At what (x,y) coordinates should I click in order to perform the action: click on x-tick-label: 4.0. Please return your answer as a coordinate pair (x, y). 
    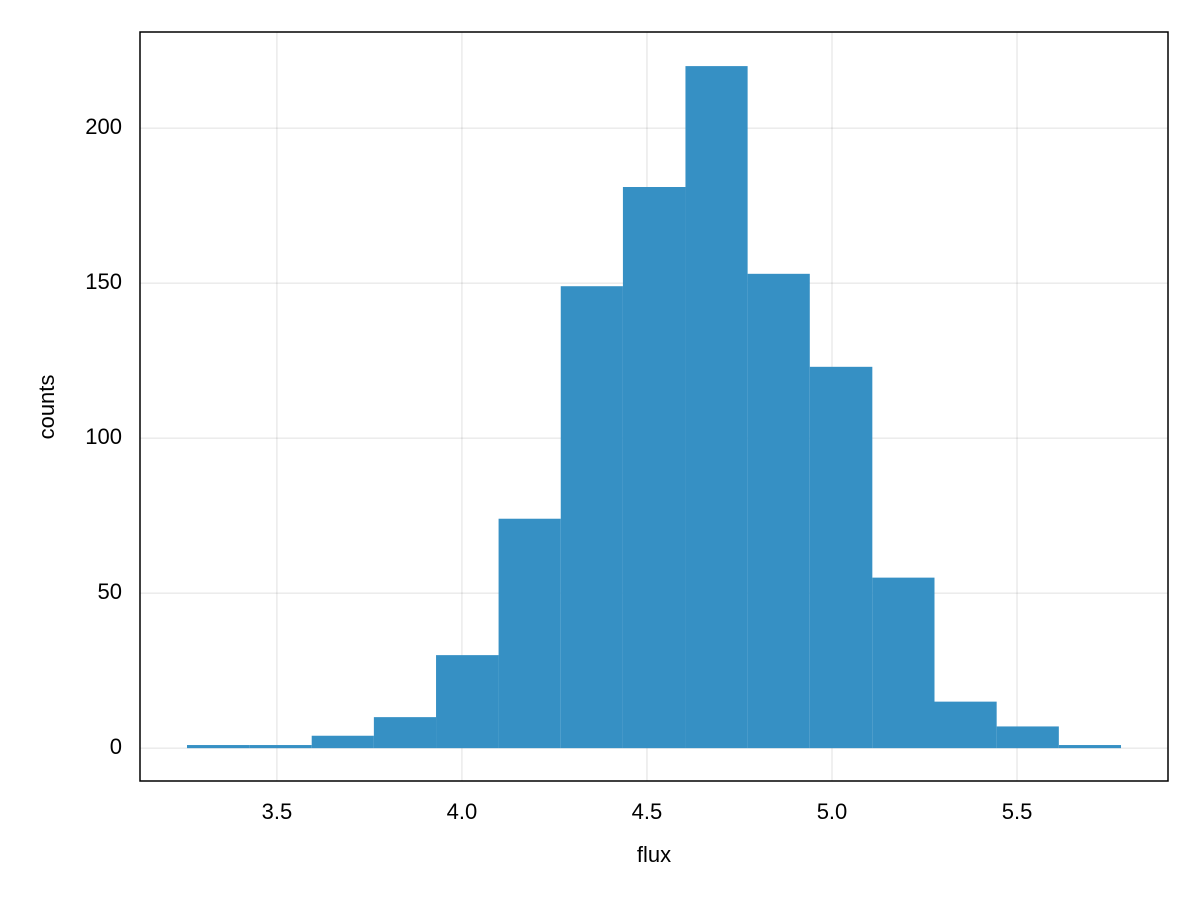
    Looking at the image, I should click on (462, 811).